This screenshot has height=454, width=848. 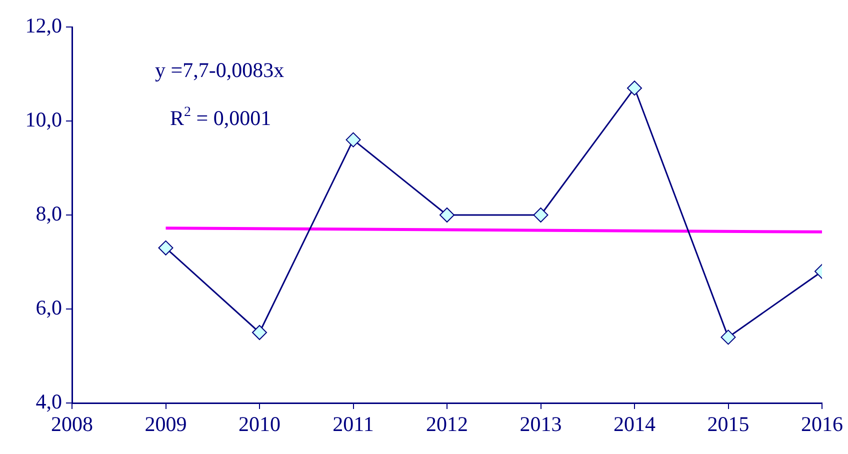 I want to click on y-tick-label: 4,0, so click(x=49, y=402).